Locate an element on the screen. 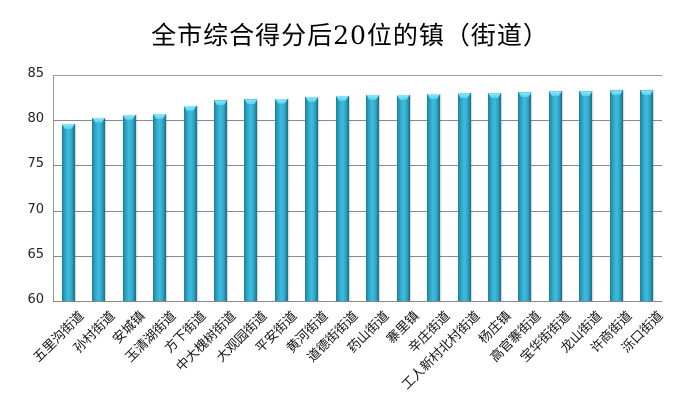  y-tick-label: 70 is located at coordinates (35, 209).